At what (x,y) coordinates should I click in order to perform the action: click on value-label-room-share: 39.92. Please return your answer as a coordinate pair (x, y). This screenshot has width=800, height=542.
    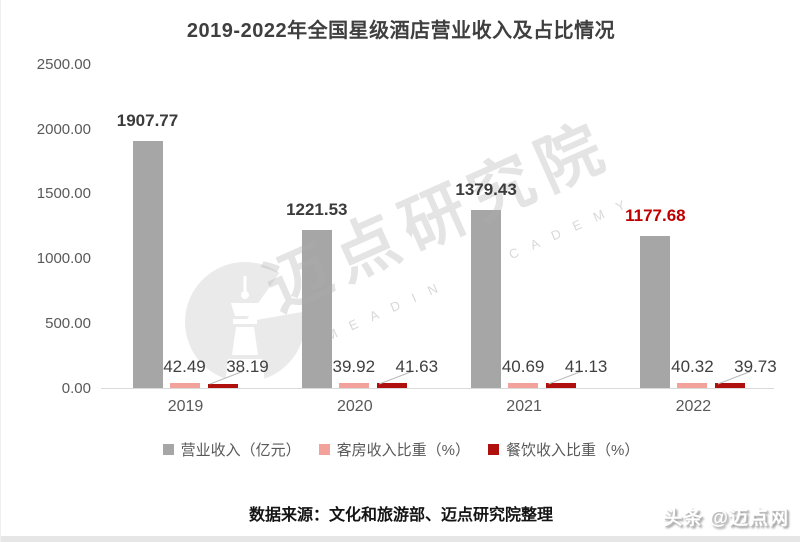
    Looking at the image, I should click on (354, 366).